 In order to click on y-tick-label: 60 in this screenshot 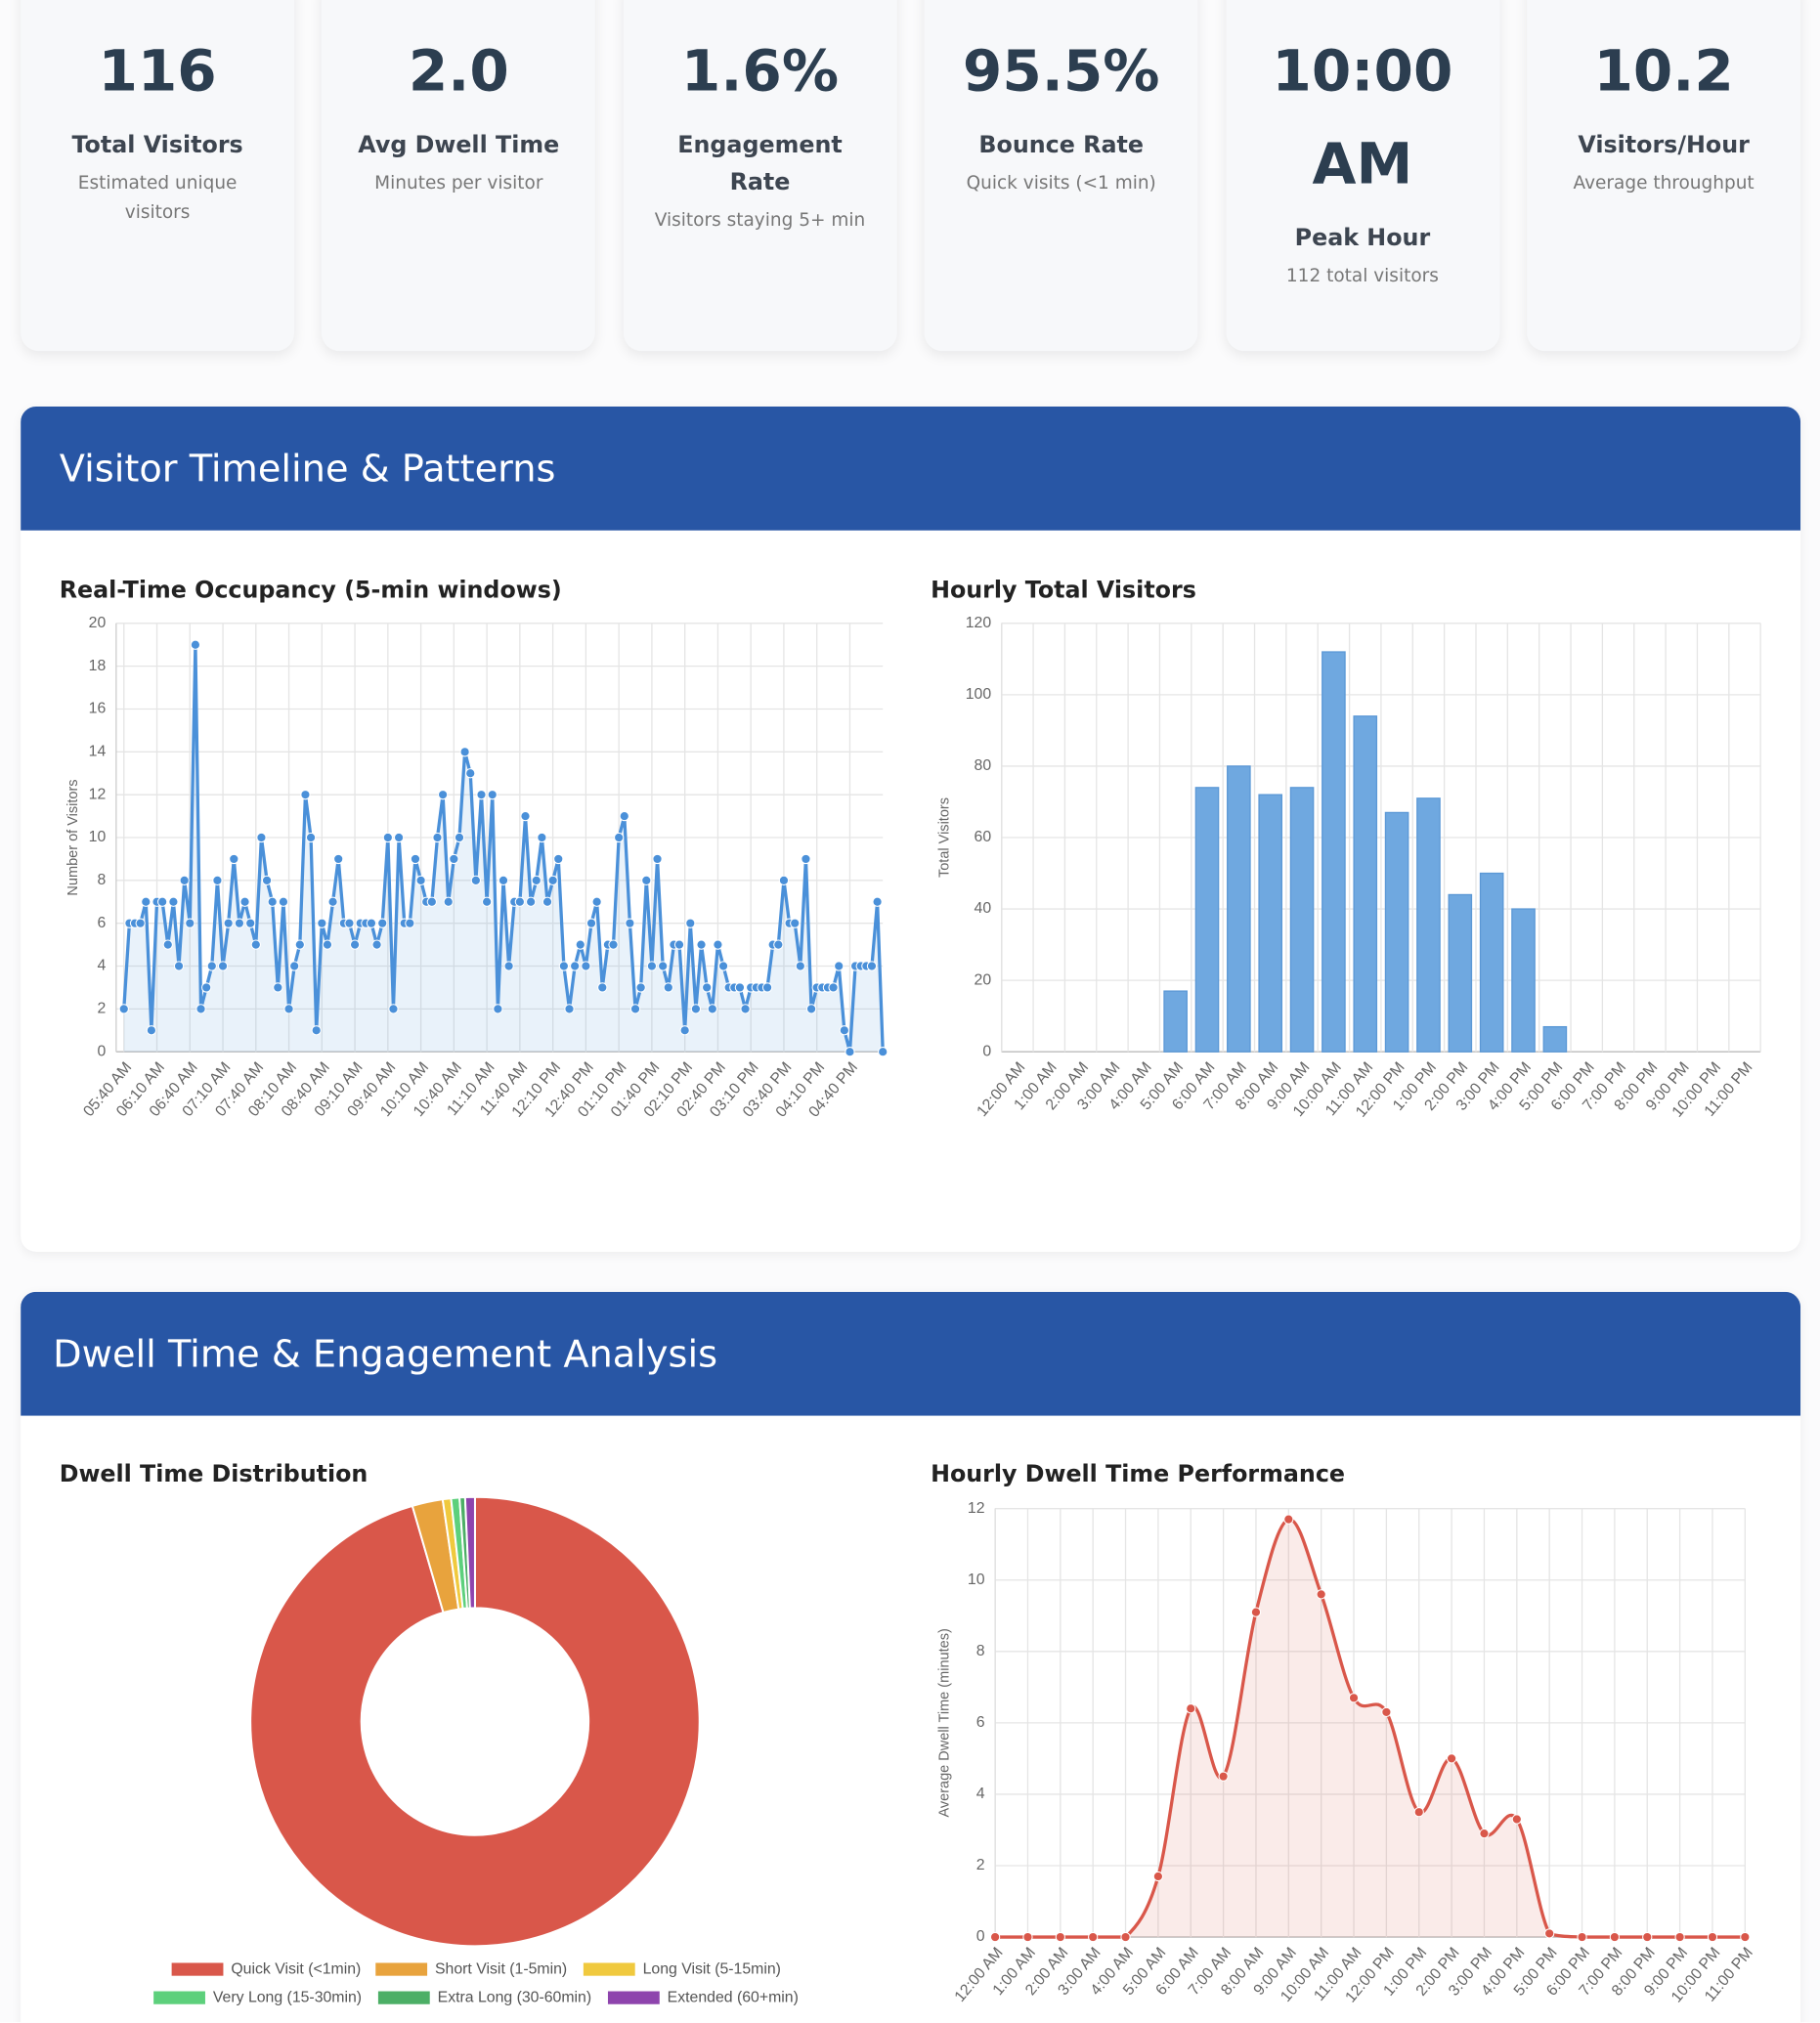, I will do `click(983, 837)`.